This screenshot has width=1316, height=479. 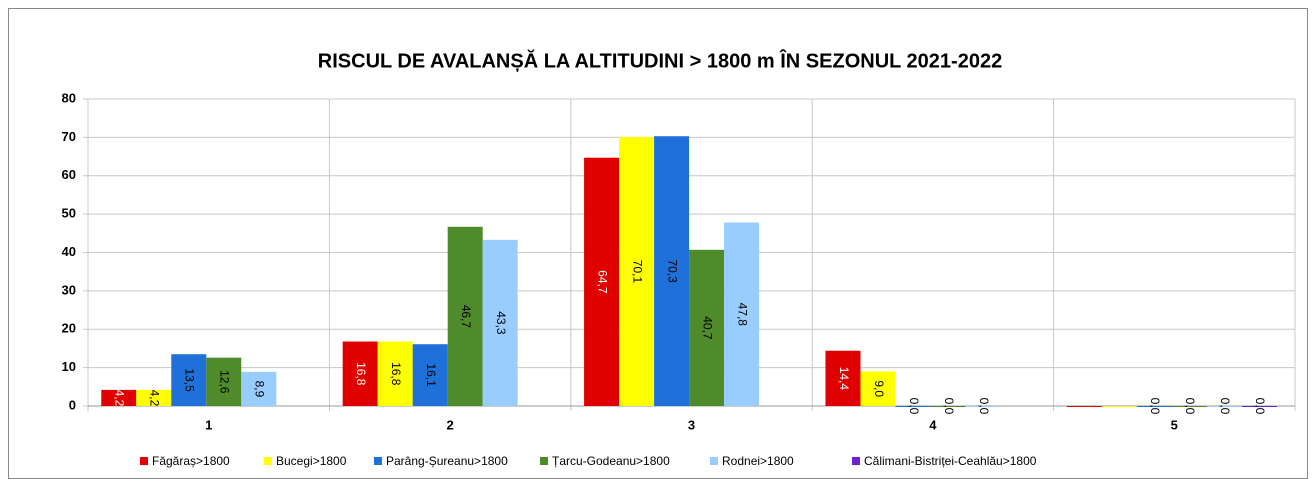 I want to click on value-label: 70,1, so click(x=637, y=272).